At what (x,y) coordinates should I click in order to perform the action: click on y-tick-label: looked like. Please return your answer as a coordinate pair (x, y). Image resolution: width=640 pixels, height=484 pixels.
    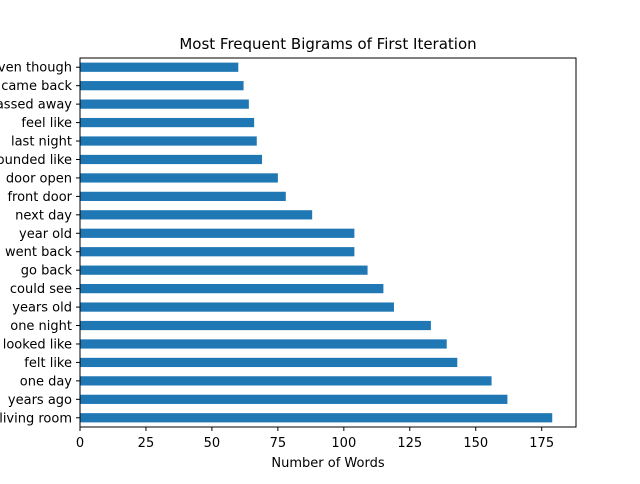
    Looking at the image, I should click on (37, 344).